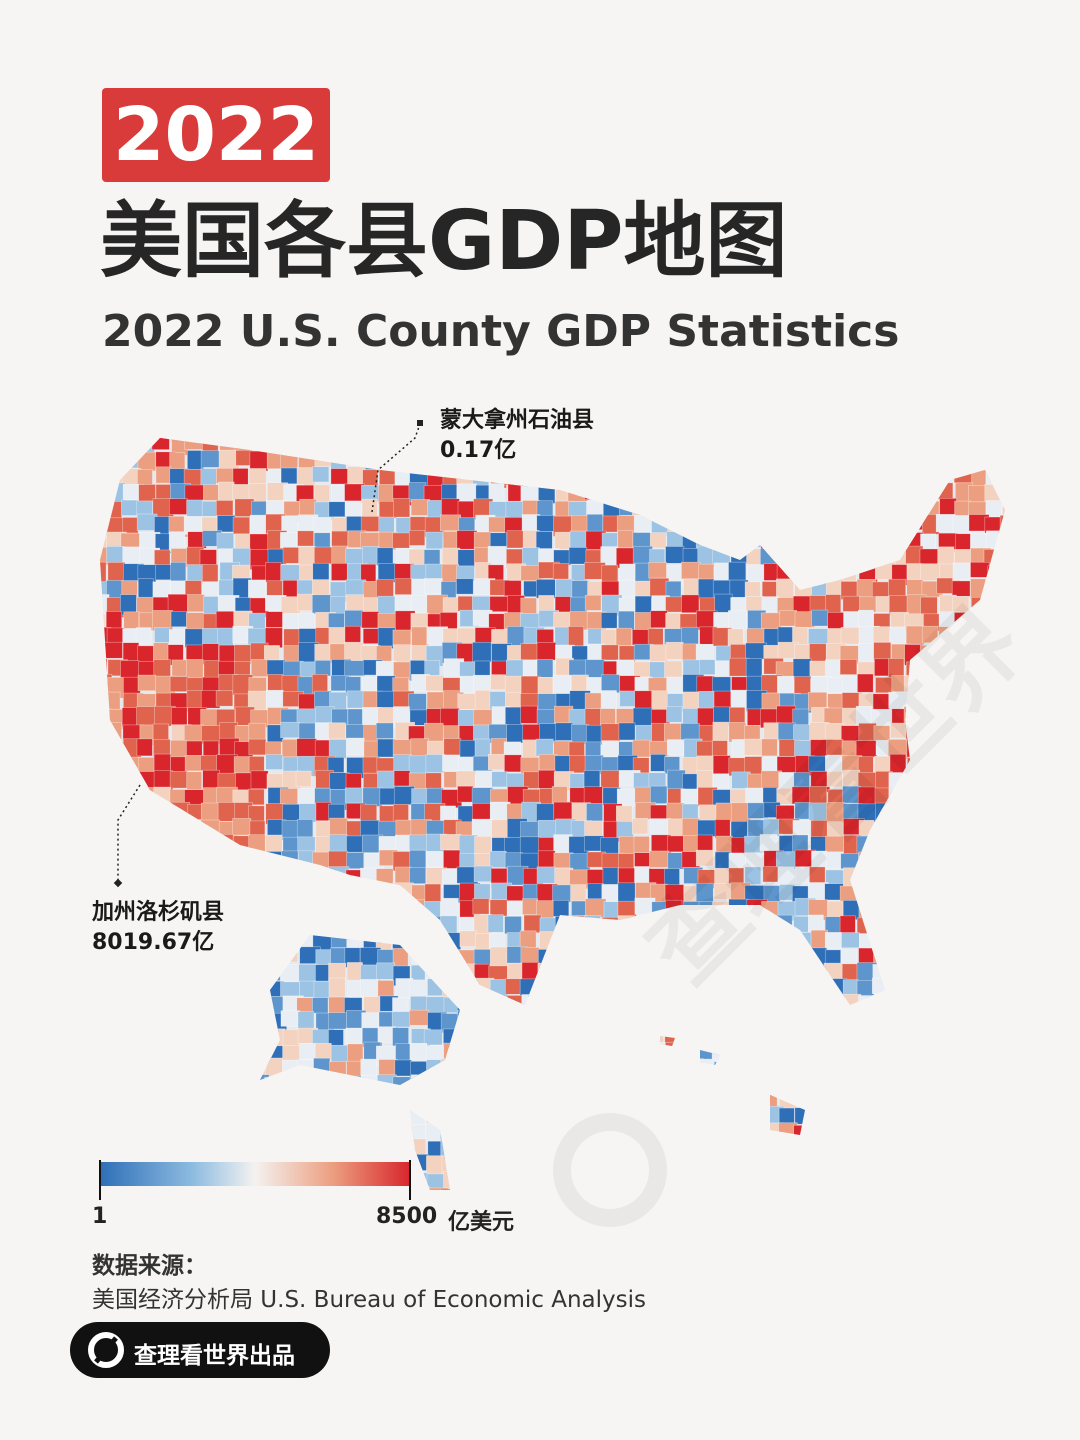 Image resolution: width=1080 pixels, height=1440 pixels. I want to click on annotation: 蒙大拿州石油县 0.17亿, so click(517, 436).